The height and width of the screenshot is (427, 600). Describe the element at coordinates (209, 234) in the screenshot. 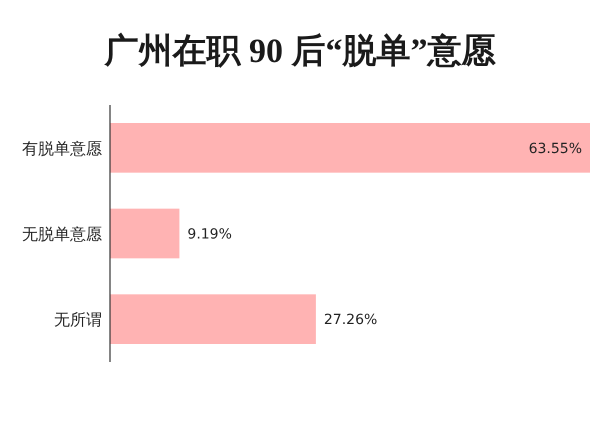

I see `data-label: 9.19%` at that location.